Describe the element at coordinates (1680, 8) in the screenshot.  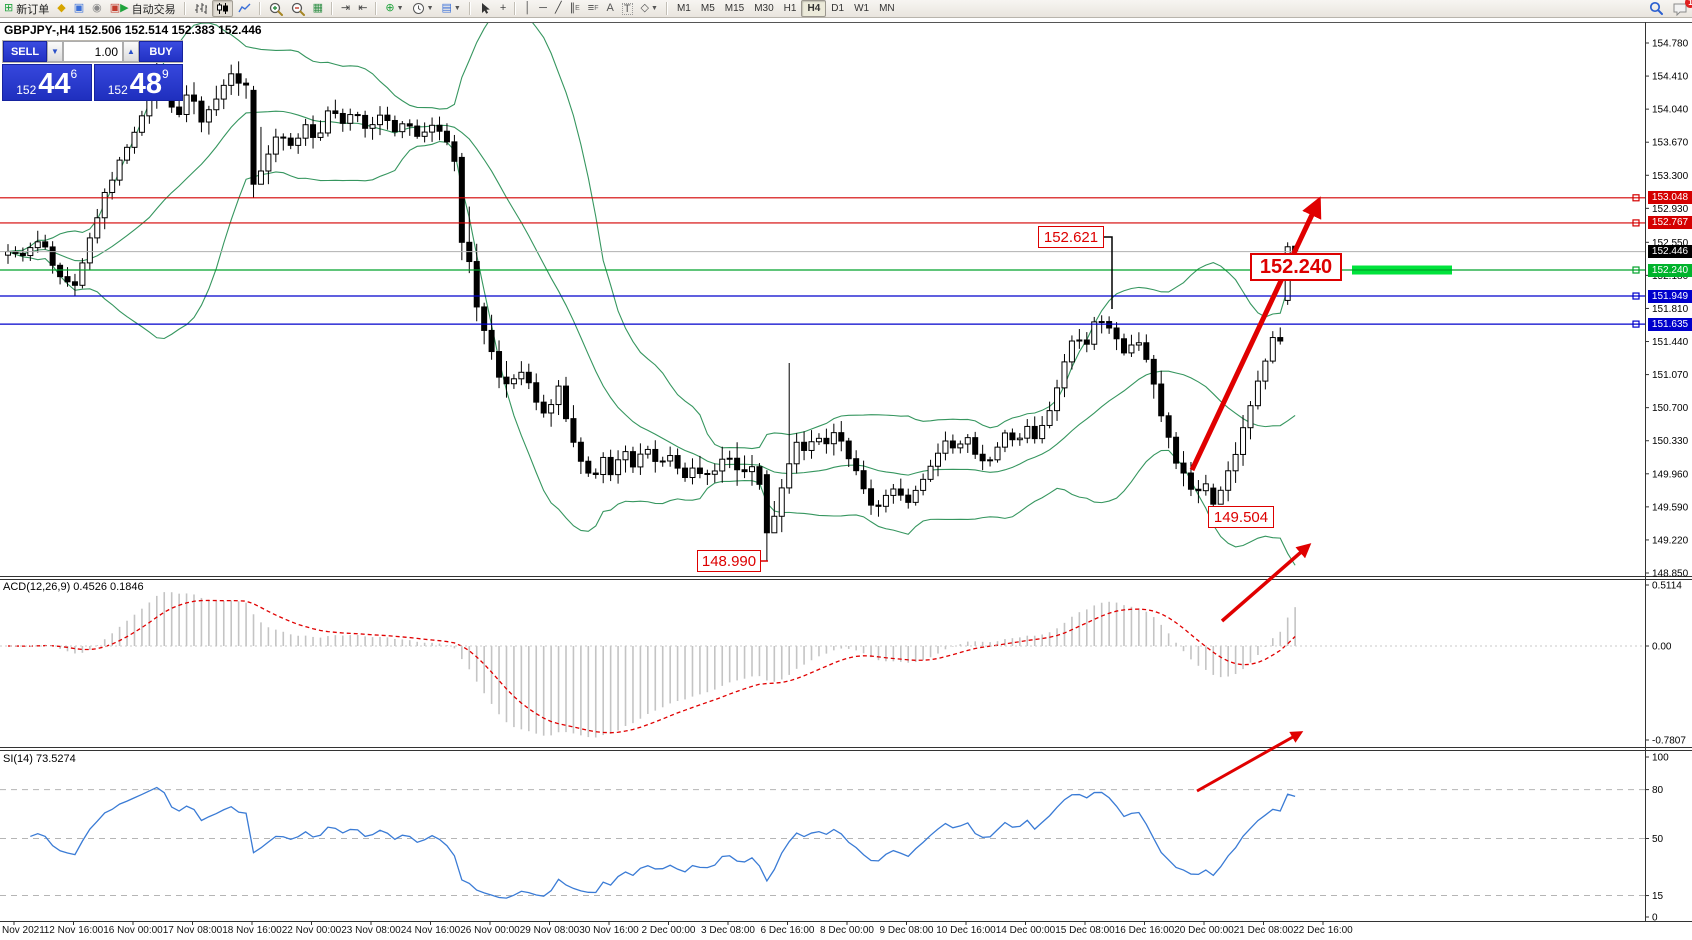
I see `notifications-icon: 1` at that location.